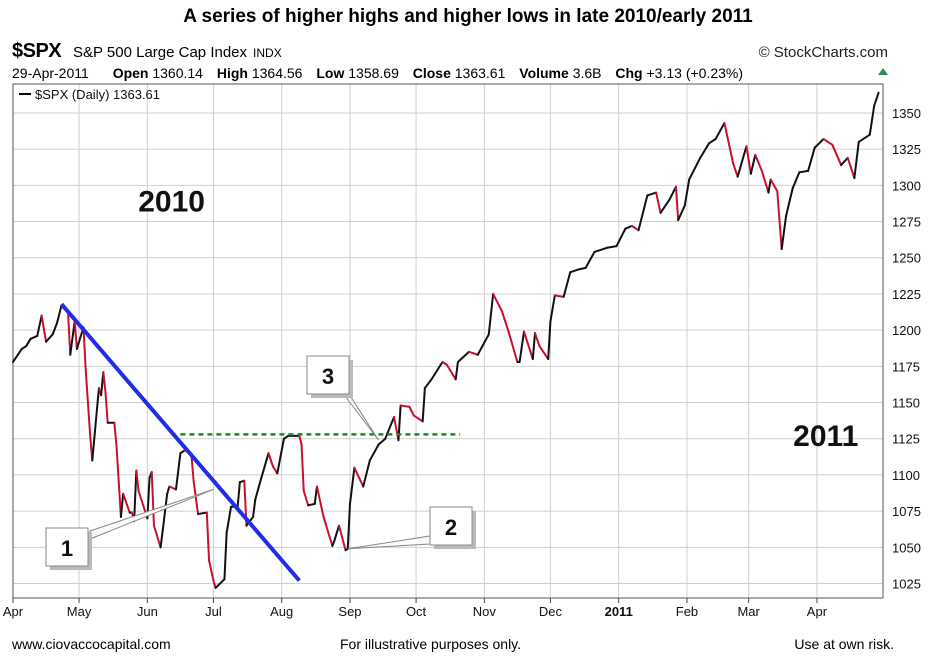  I want to click on callout-number: 3, so click(328, 376).